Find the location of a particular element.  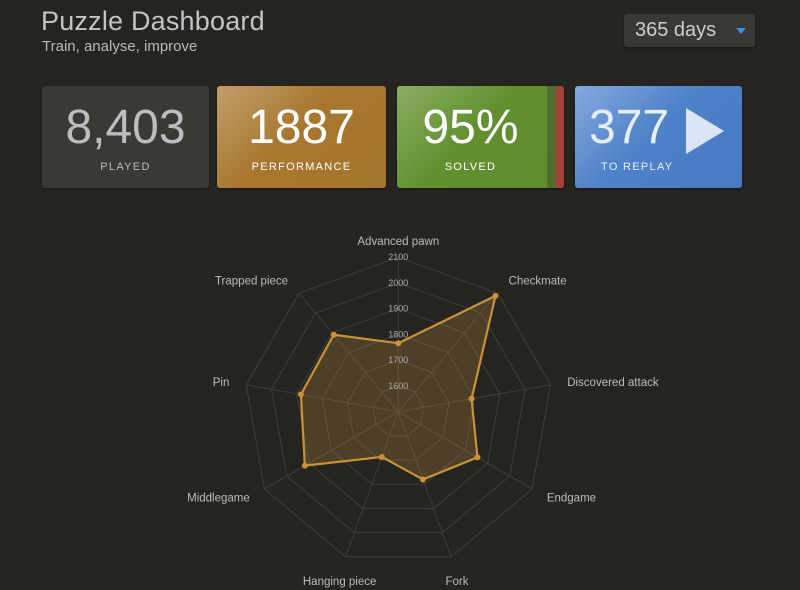

play-icon is located at coordinates (705, 131).